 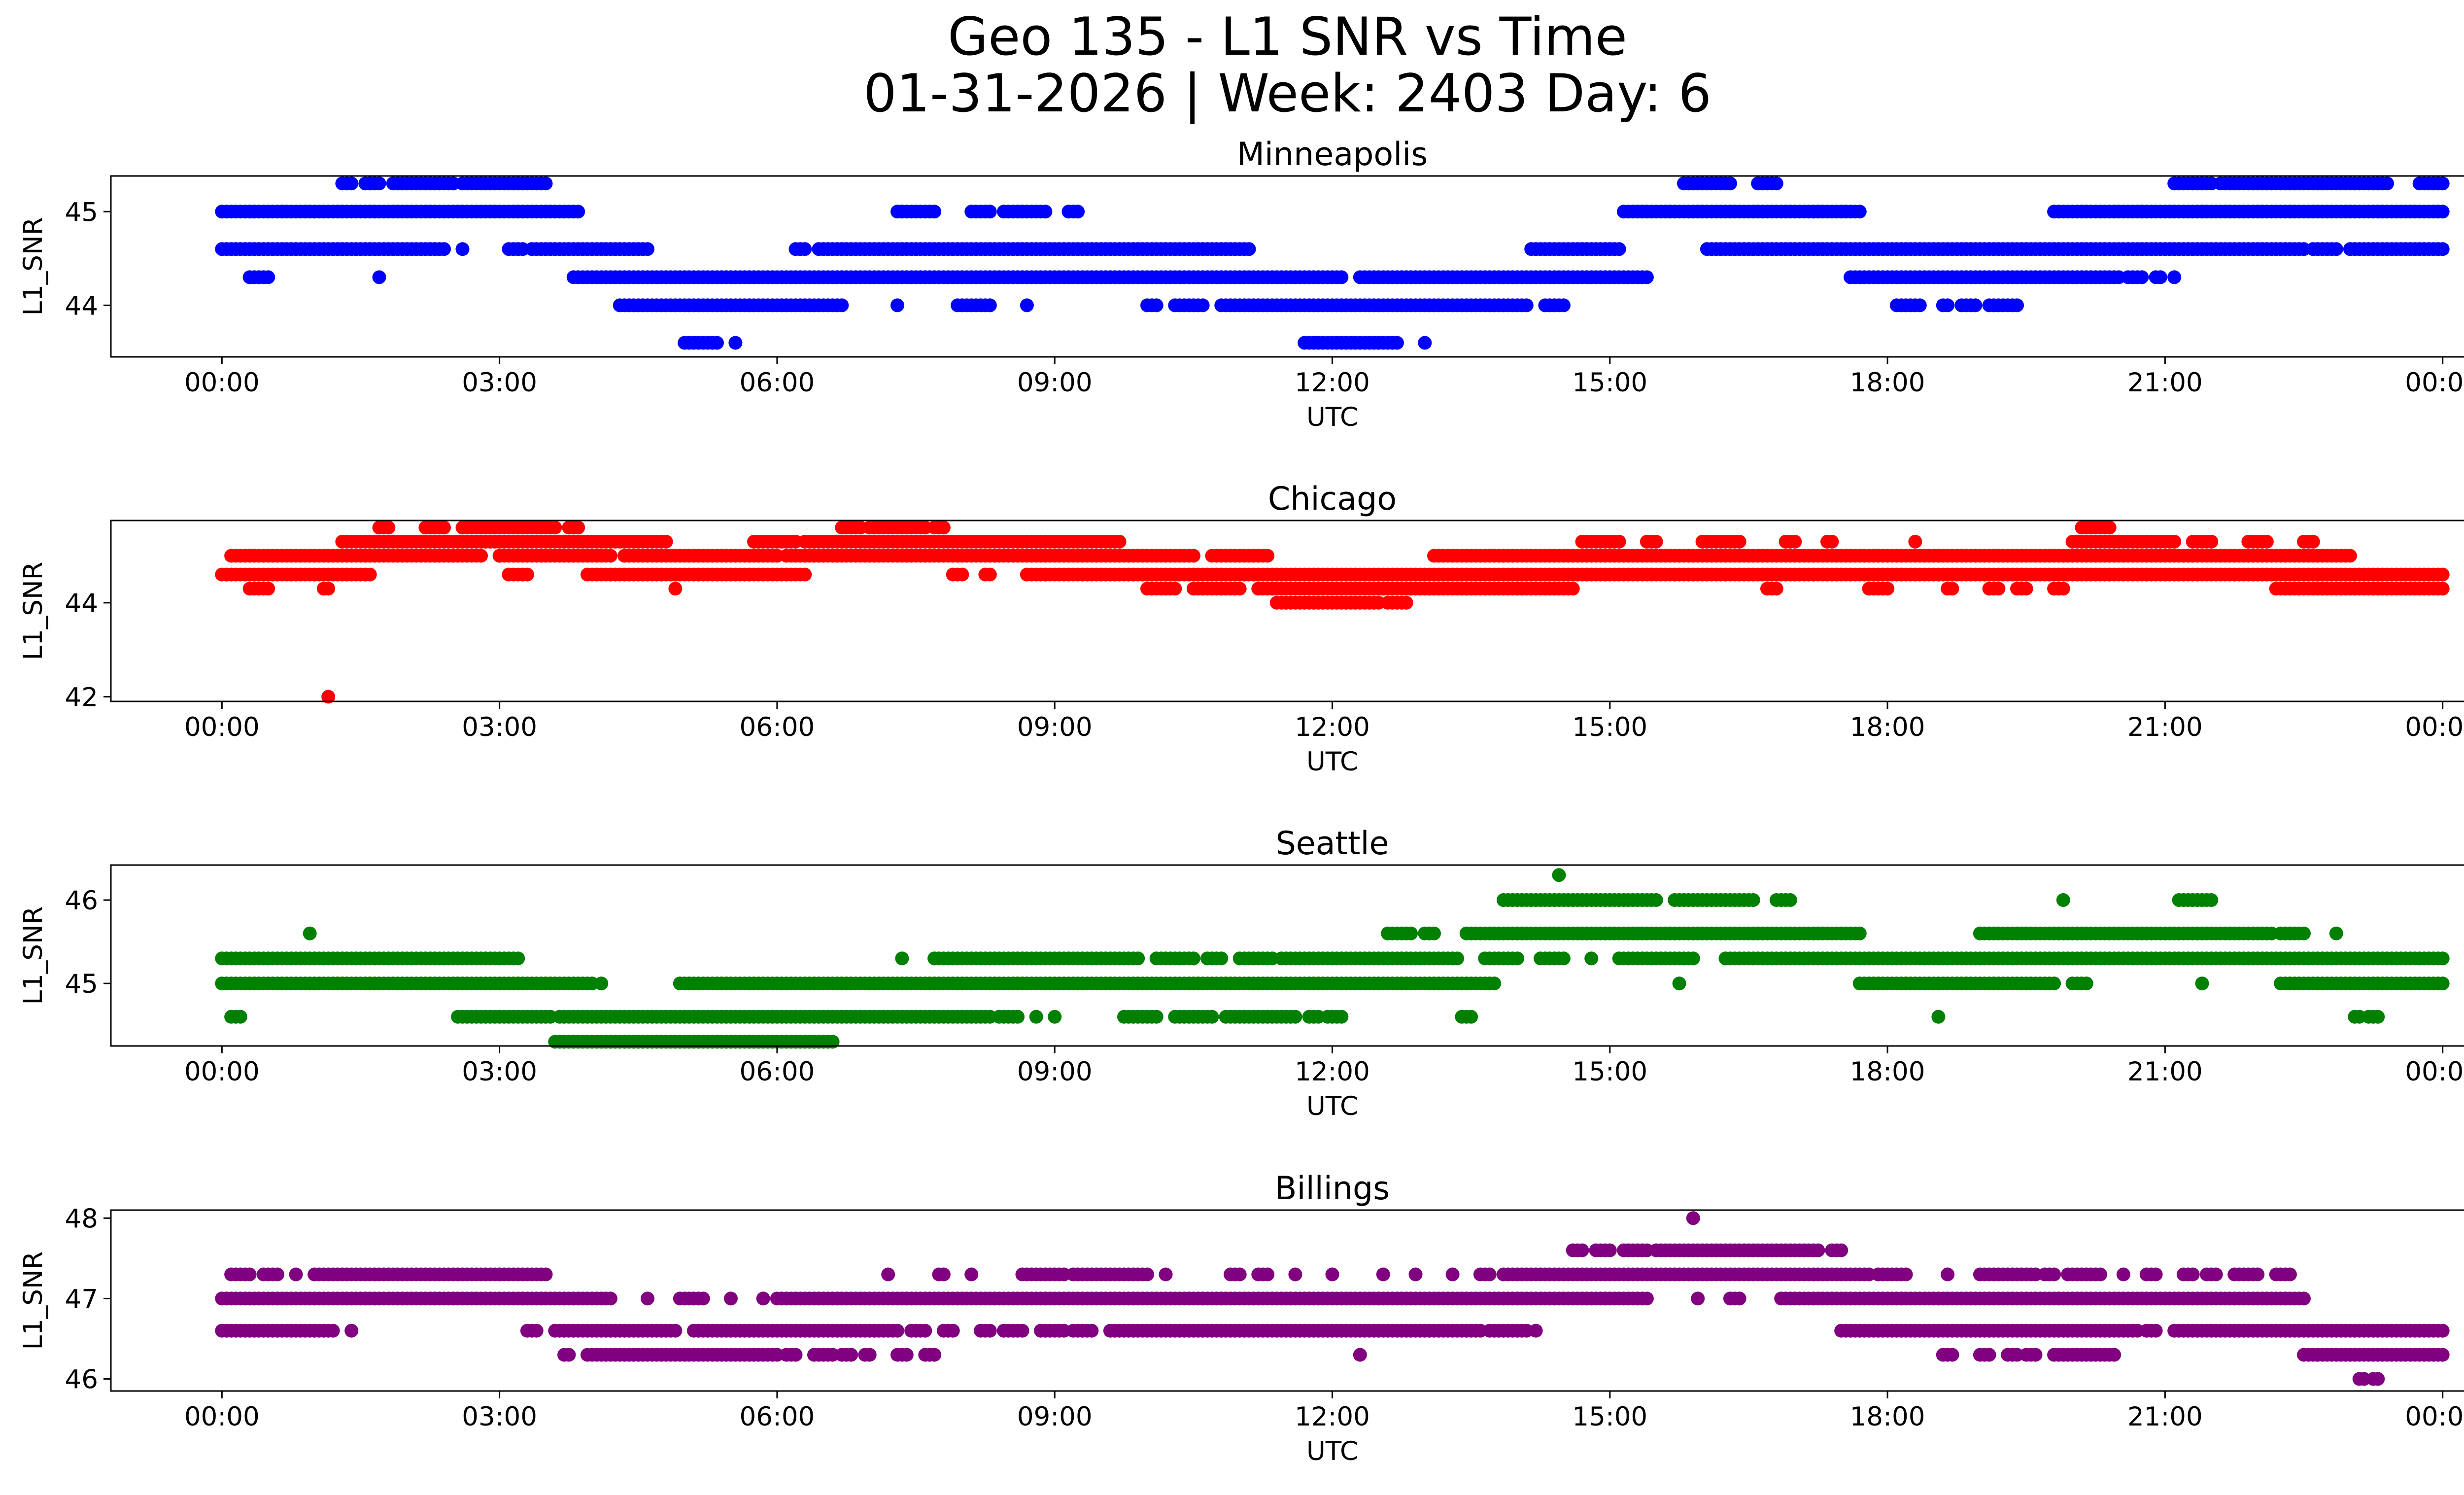 I want to click on x-axis-label: UTC, so click(x=1332, y=762).